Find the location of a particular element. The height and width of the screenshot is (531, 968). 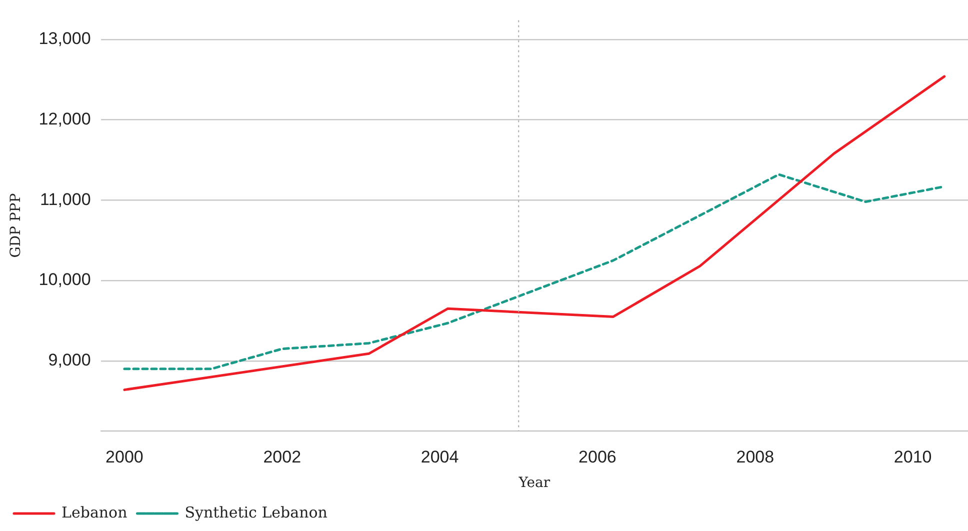

y-tick-label: 13,000 is located at coordinates (64, 38).